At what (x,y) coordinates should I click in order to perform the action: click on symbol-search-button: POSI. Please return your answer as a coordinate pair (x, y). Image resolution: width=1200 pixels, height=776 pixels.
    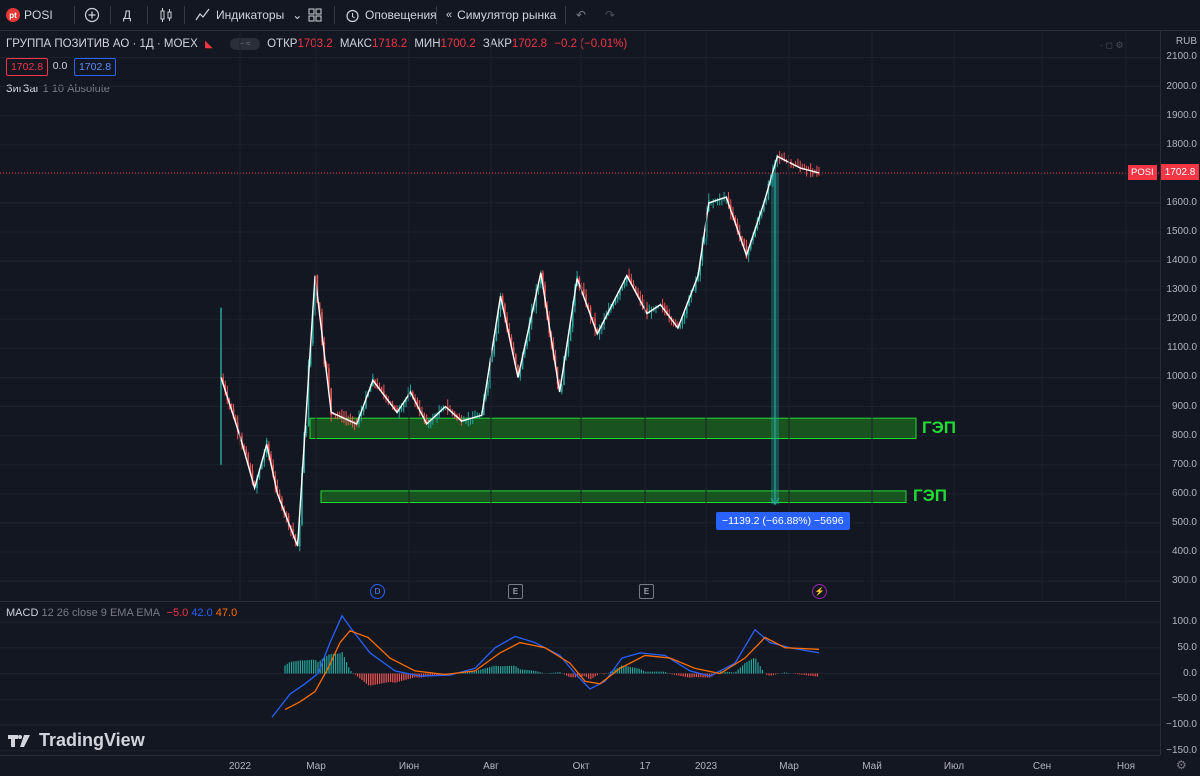
    Looking at the image, I should click on (38, 15).